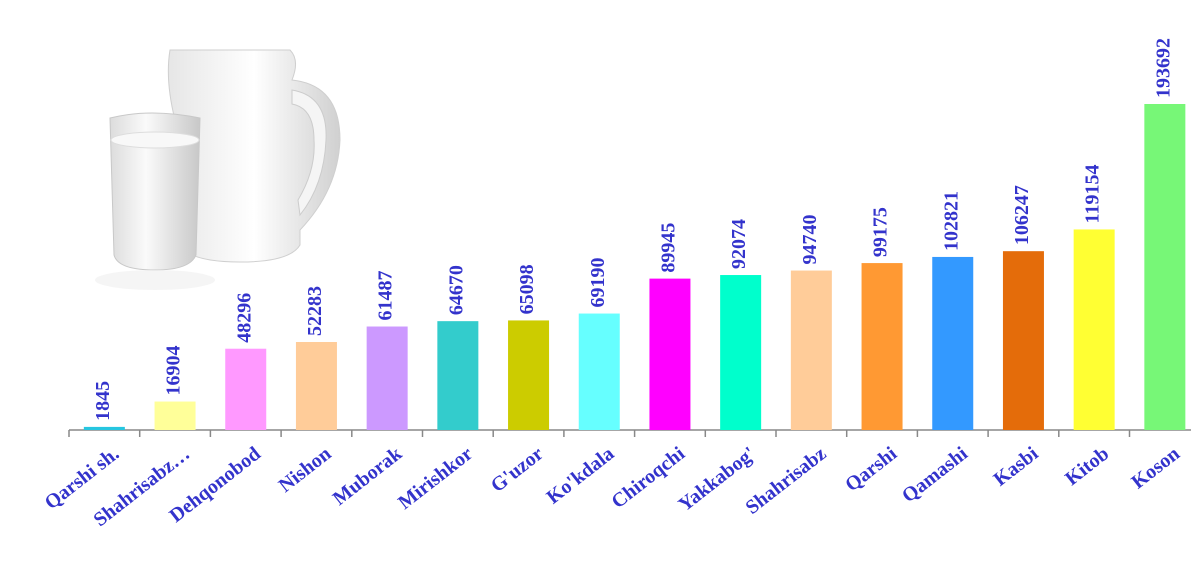 This screenshot has height=580, width=1191. What do you see at coordinates (368, 476) in the screenshot?
I see `x-tick-label: Muborak` at bounding box center [368, 476].